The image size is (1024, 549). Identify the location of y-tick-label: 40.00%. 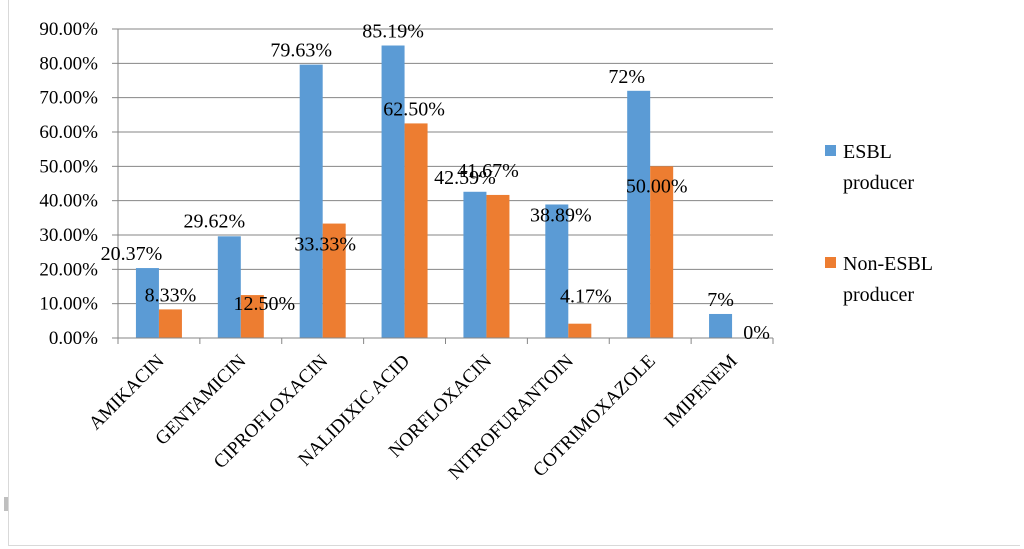
(68, 201).